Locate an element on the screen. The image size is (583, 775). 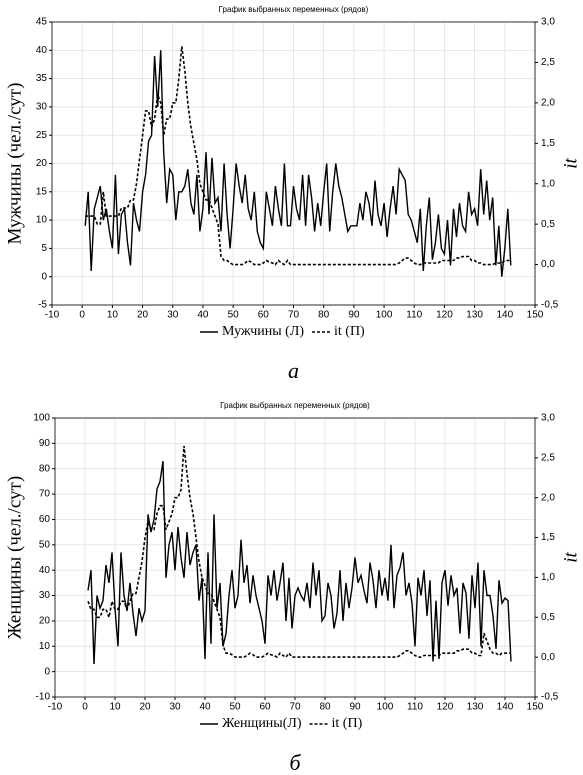
y-tick-label: 25 is located at coordinates (42, 135).